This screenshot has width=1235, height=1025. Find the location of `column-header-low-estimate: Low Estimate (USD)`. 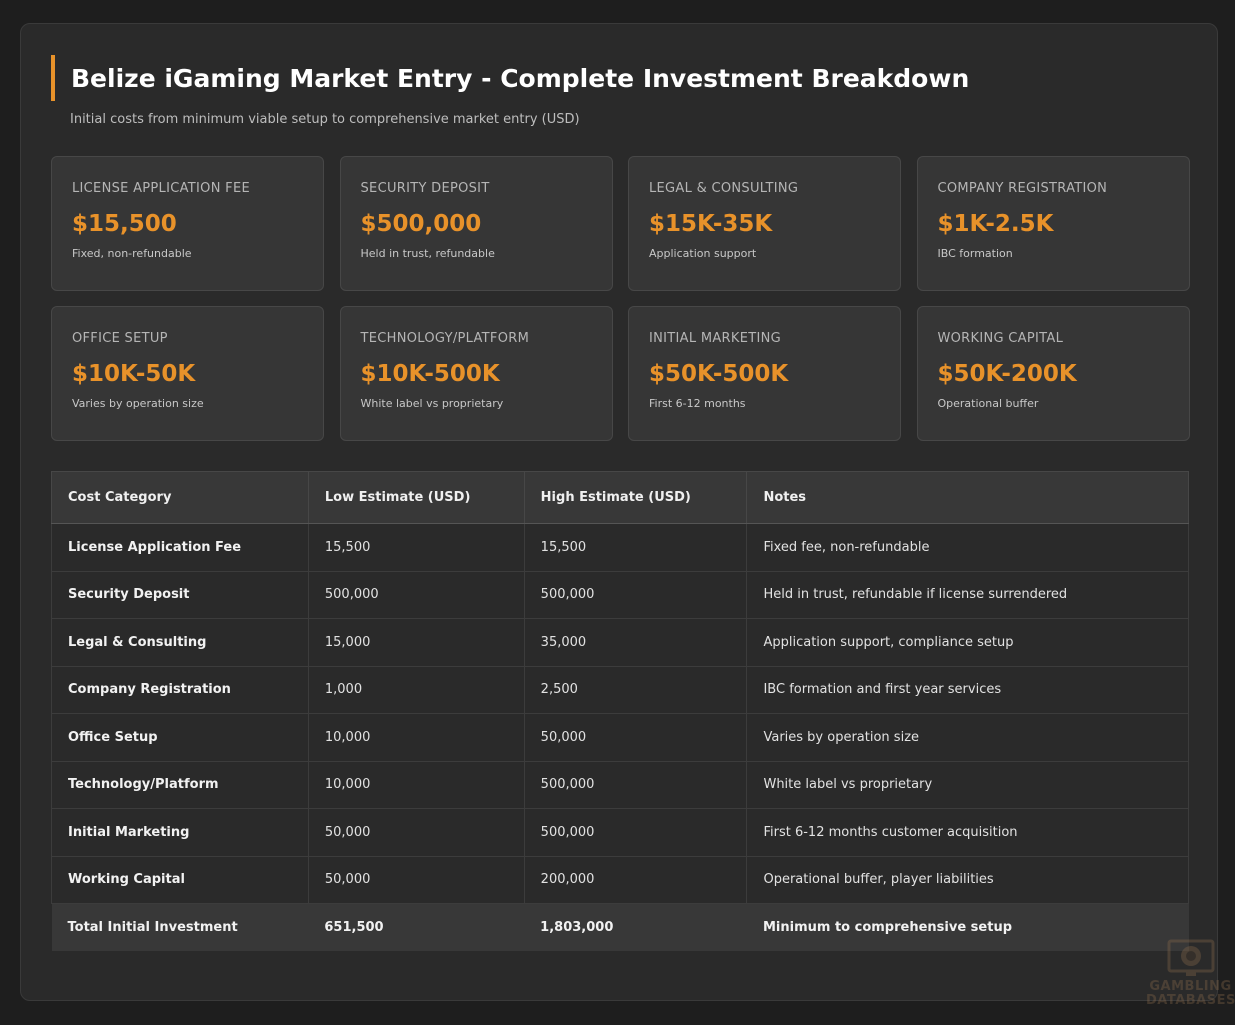

column-header-low-estimate: Low Estimate (USD) is located at coordinates (416, 497).